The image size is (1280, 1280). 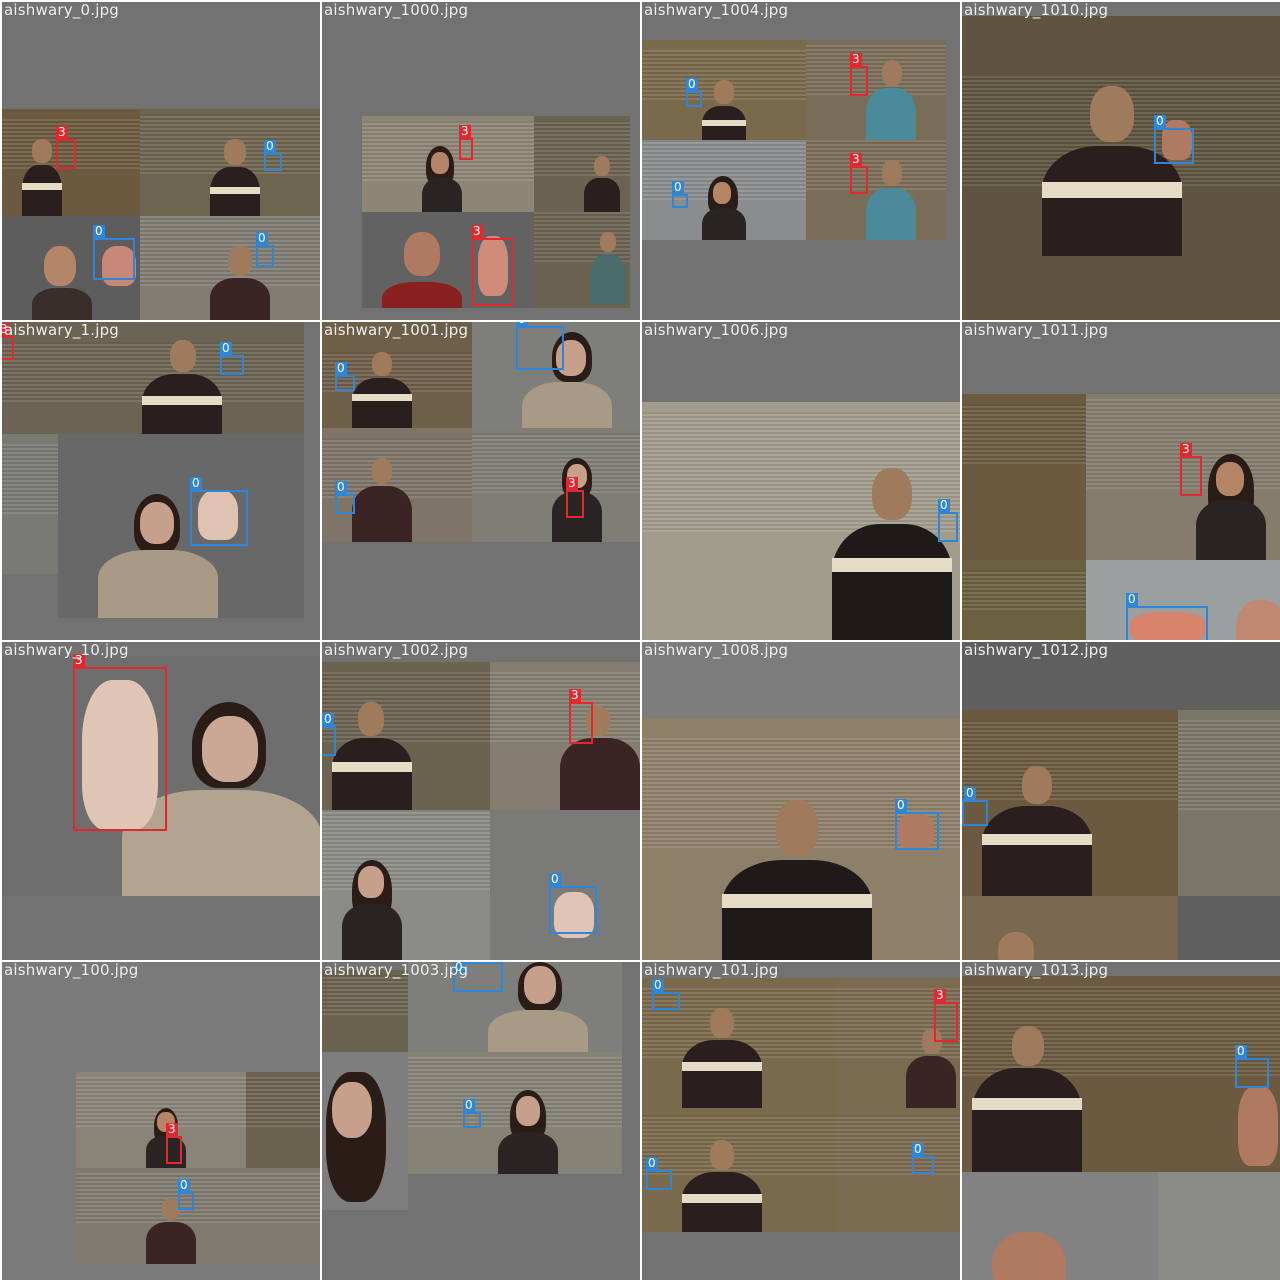 I want to click on cell-filename: aishwary_1002.jpg, so click(x=396, y=650).